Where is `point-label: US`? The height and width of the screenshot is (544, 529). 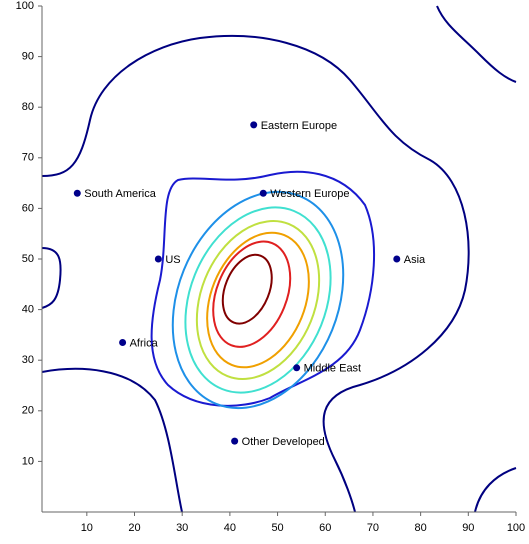 point-label: US is located at coordinates (172, 260).